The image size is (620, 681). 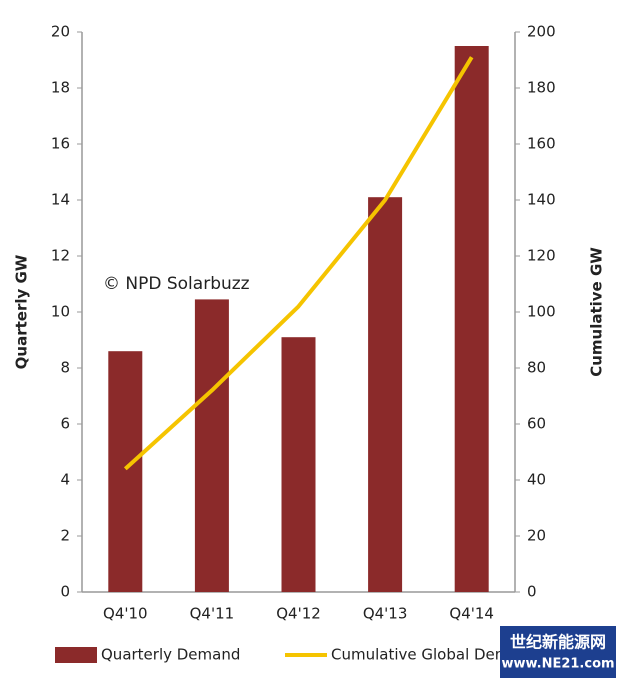 What do you see at coordinates (298, 614) in the screenshot?
I see `x-tick-label: Q4'12` at bounding box center [298, 614].